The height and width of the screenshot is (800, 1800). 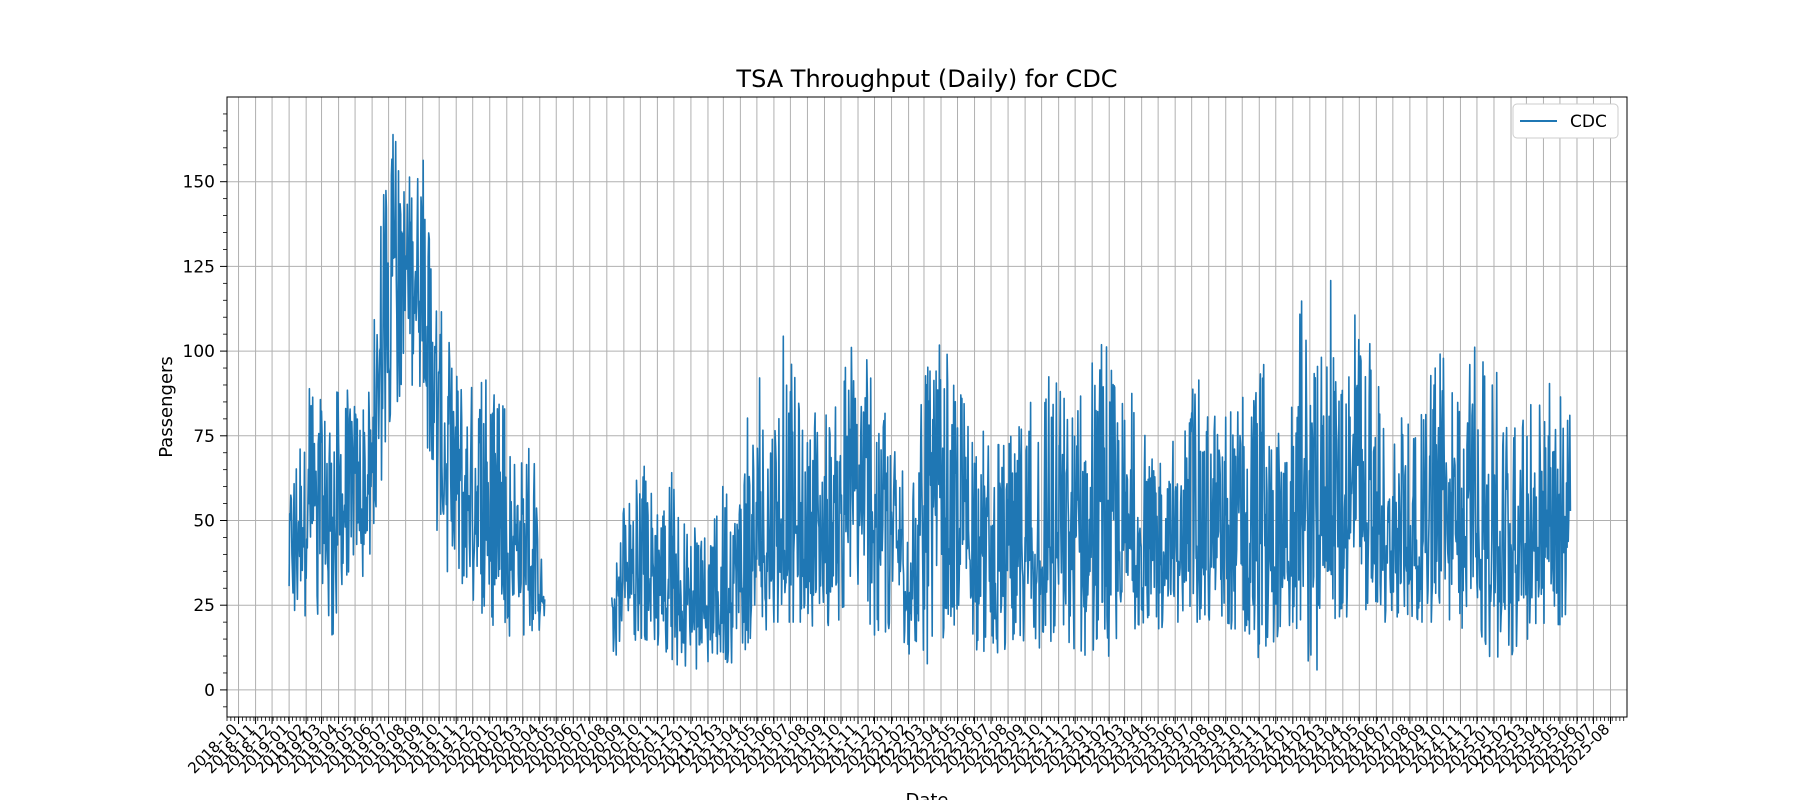 I want to click on legend-box, so click(x=1565, y=121).